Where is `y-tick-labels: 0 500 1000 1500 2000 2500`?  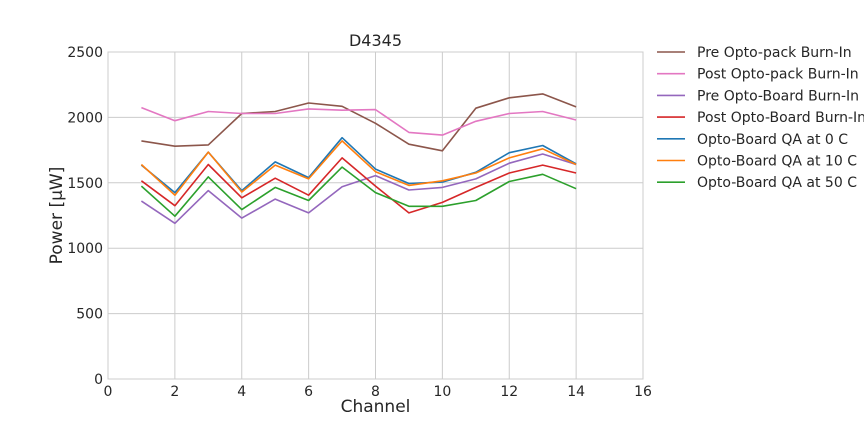 y-tick-labels: 0 500 1000 1500 2000 2500 is located at coordinates (85, 216).